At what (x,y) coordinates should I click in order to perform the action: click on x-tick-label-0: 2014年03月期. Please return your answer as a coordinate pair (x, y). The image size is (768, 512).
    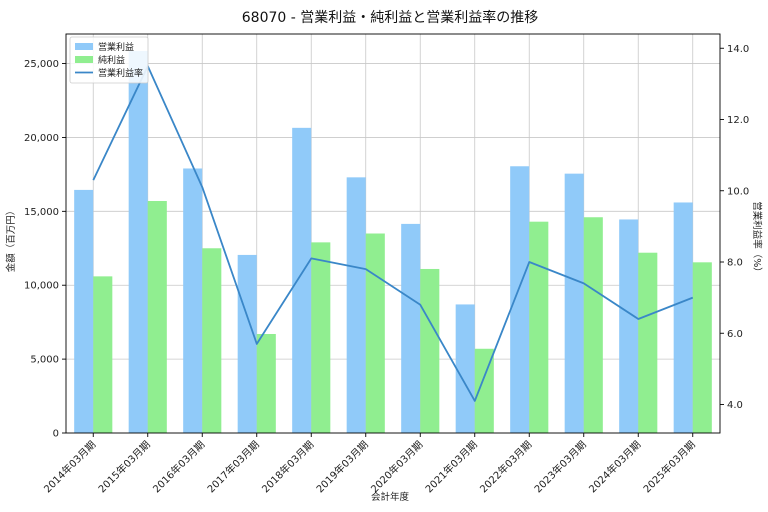
    Looking at the image, I should click on (69, 466).